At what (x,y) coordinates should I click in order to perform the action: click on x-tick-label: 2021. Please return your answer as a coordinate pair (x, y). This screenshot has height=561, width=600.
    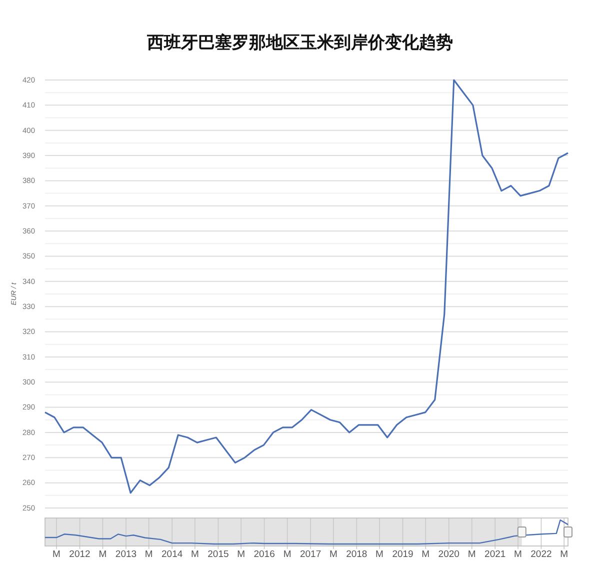
    Looking at the image, I should click on (495, 554).